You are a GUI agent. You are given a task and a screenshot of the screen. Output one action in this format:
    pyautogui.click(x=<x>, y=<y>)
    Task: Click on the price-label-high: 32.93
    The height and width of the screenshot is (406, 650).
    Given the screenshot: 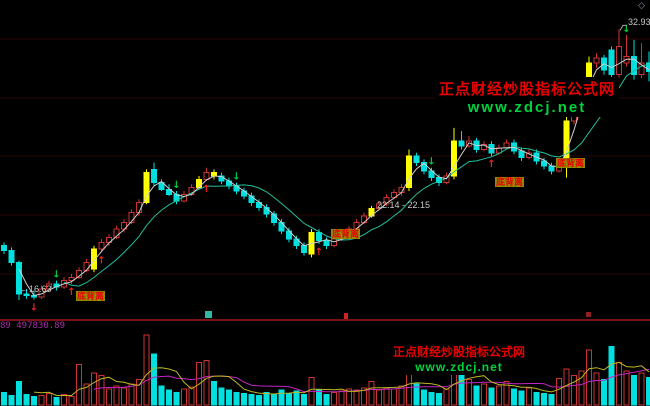 What is the action you would take?
    pyautogui.click(x=639, y=22)
    